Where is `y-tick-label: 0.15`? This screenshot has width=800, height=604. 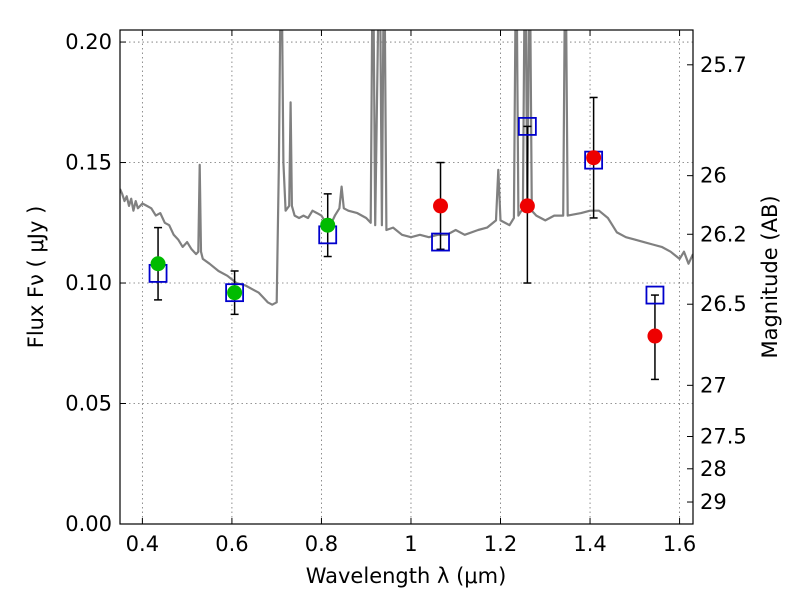
y-tick-label: 0.15 is located at coordinates (88, 163).